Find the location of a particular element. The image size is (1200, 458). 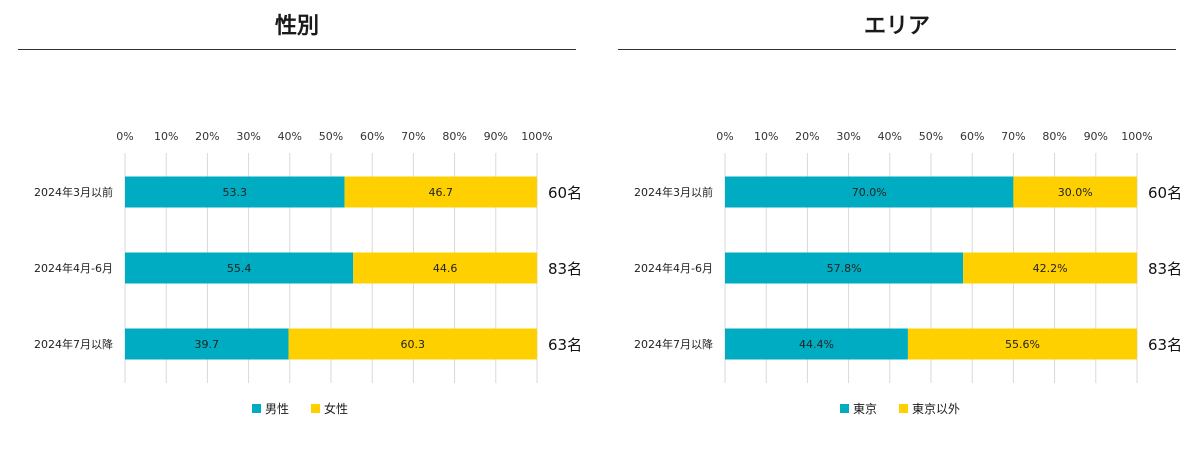

data-label: 55.4 is located at coordinates (239, 268).